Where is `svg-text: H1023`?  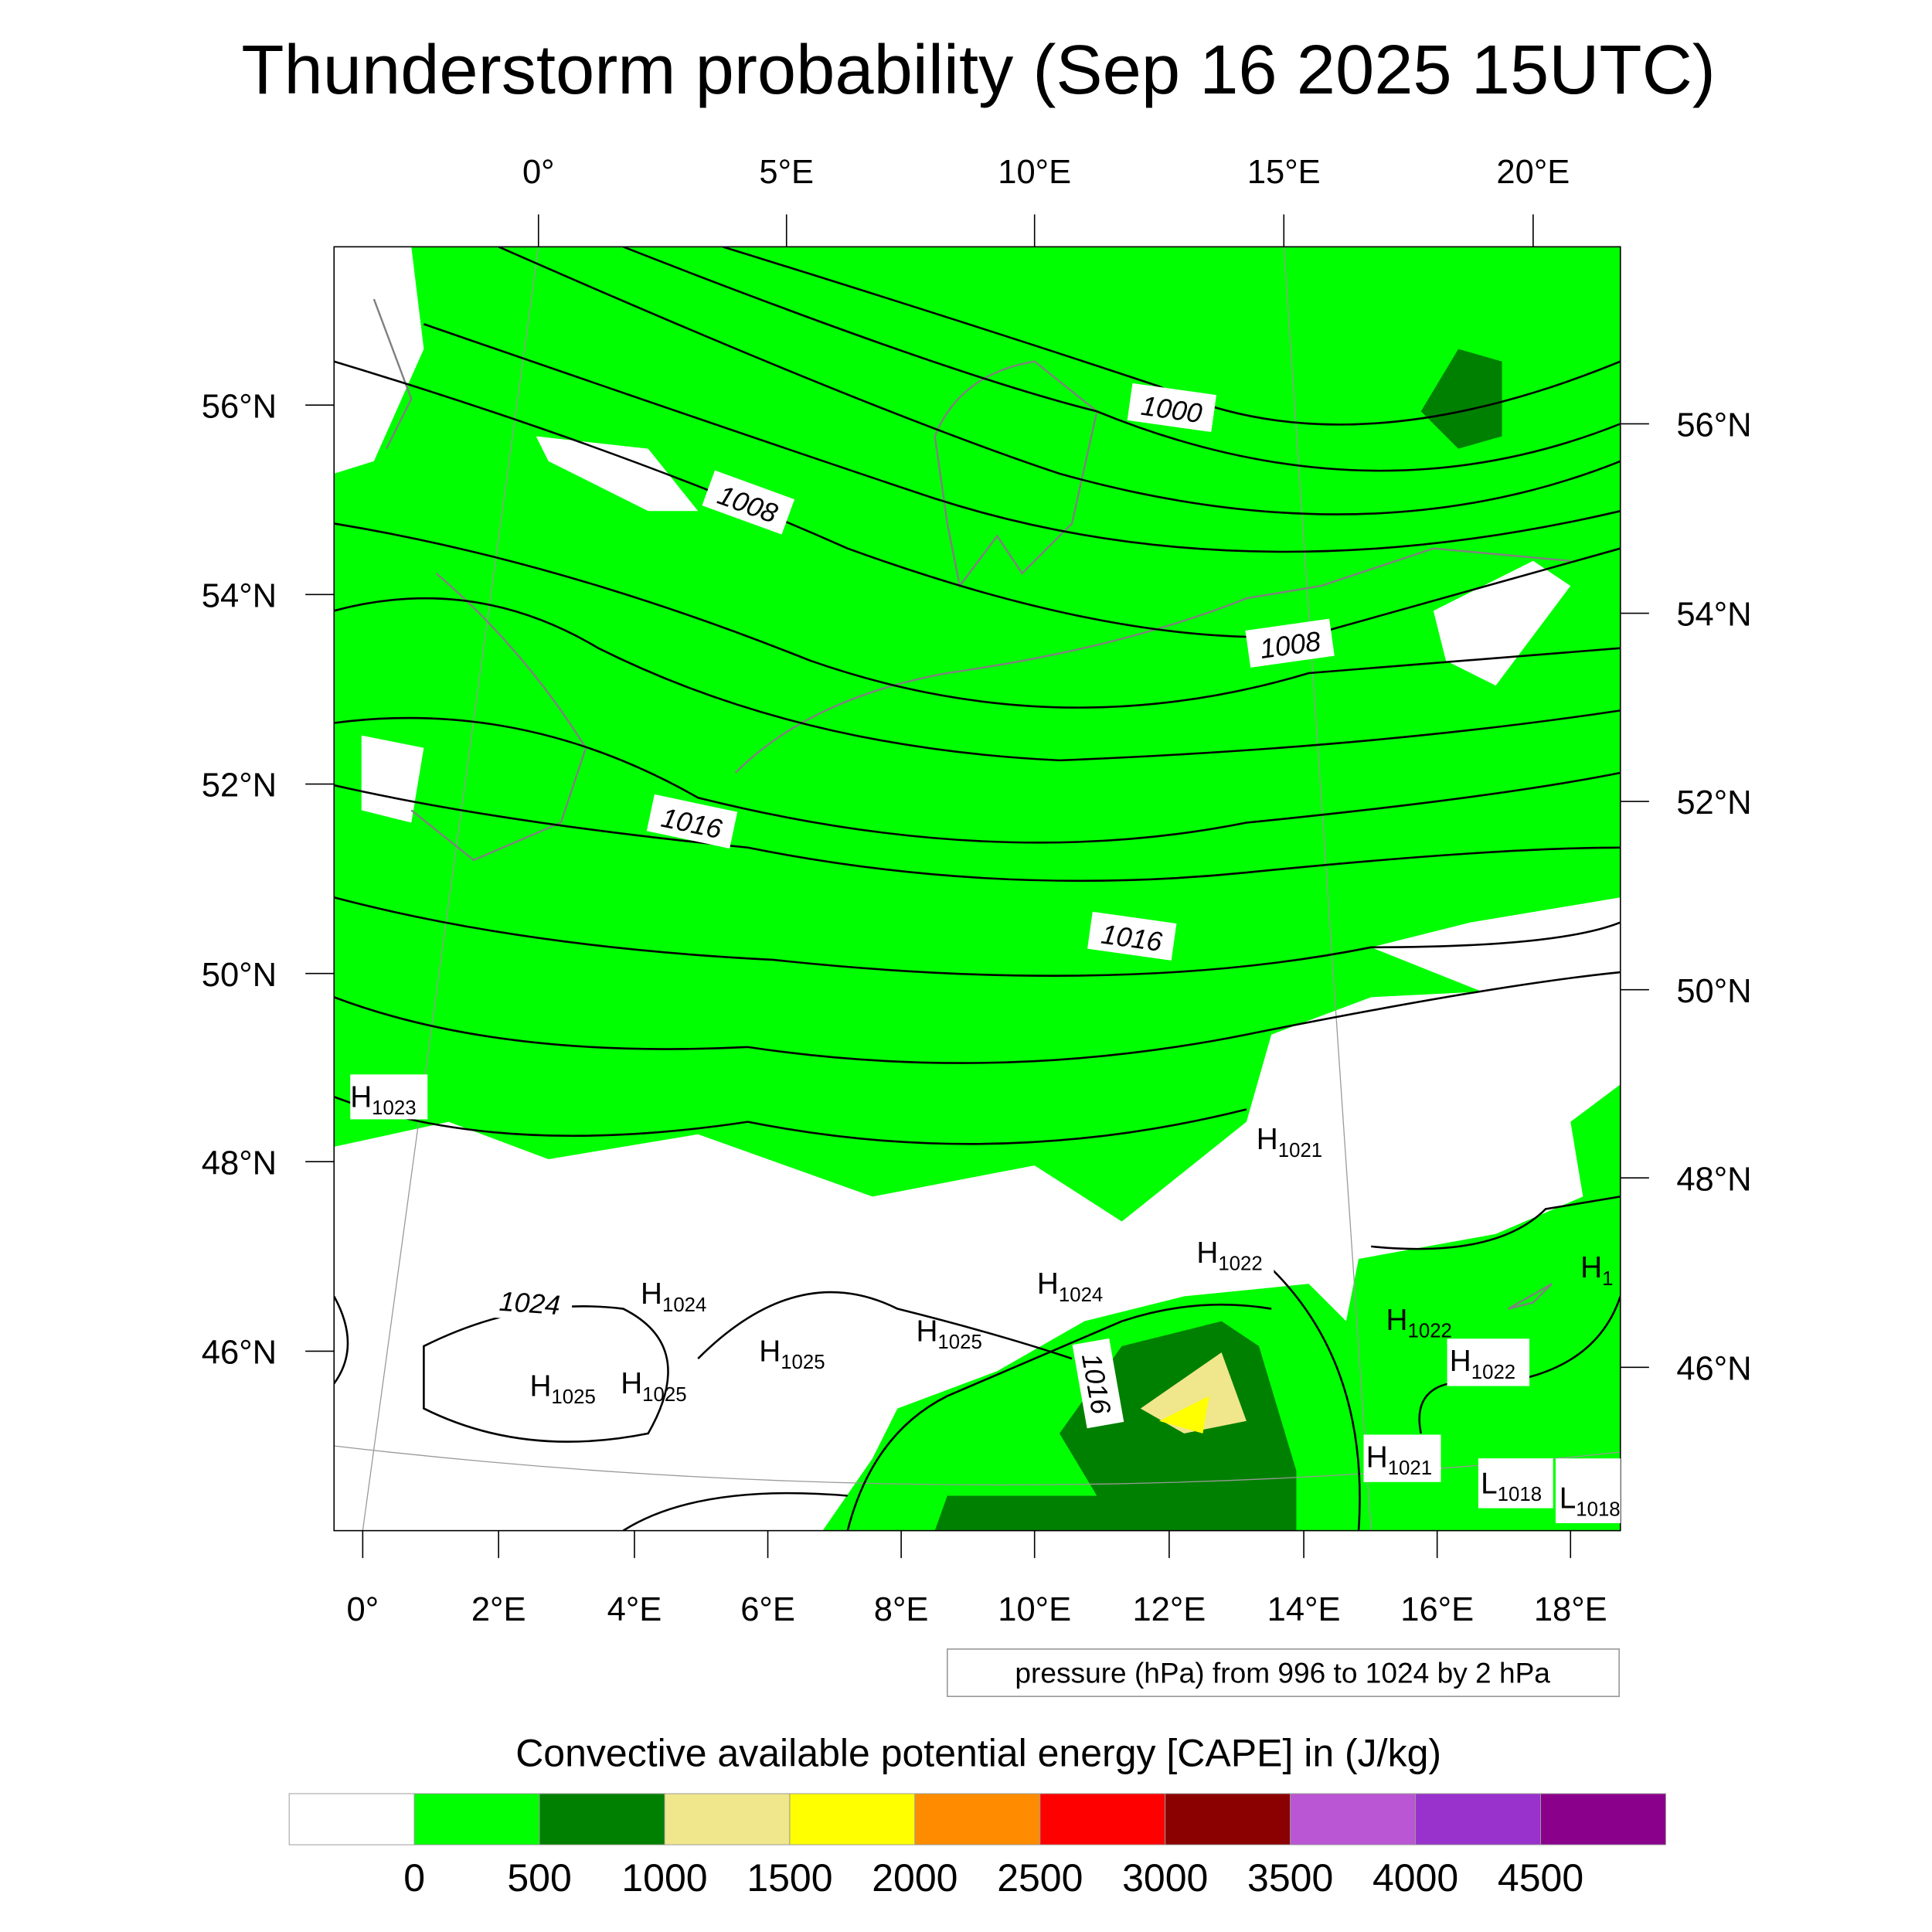
svg-text: H1023 is located at coordinates (383, 1099).